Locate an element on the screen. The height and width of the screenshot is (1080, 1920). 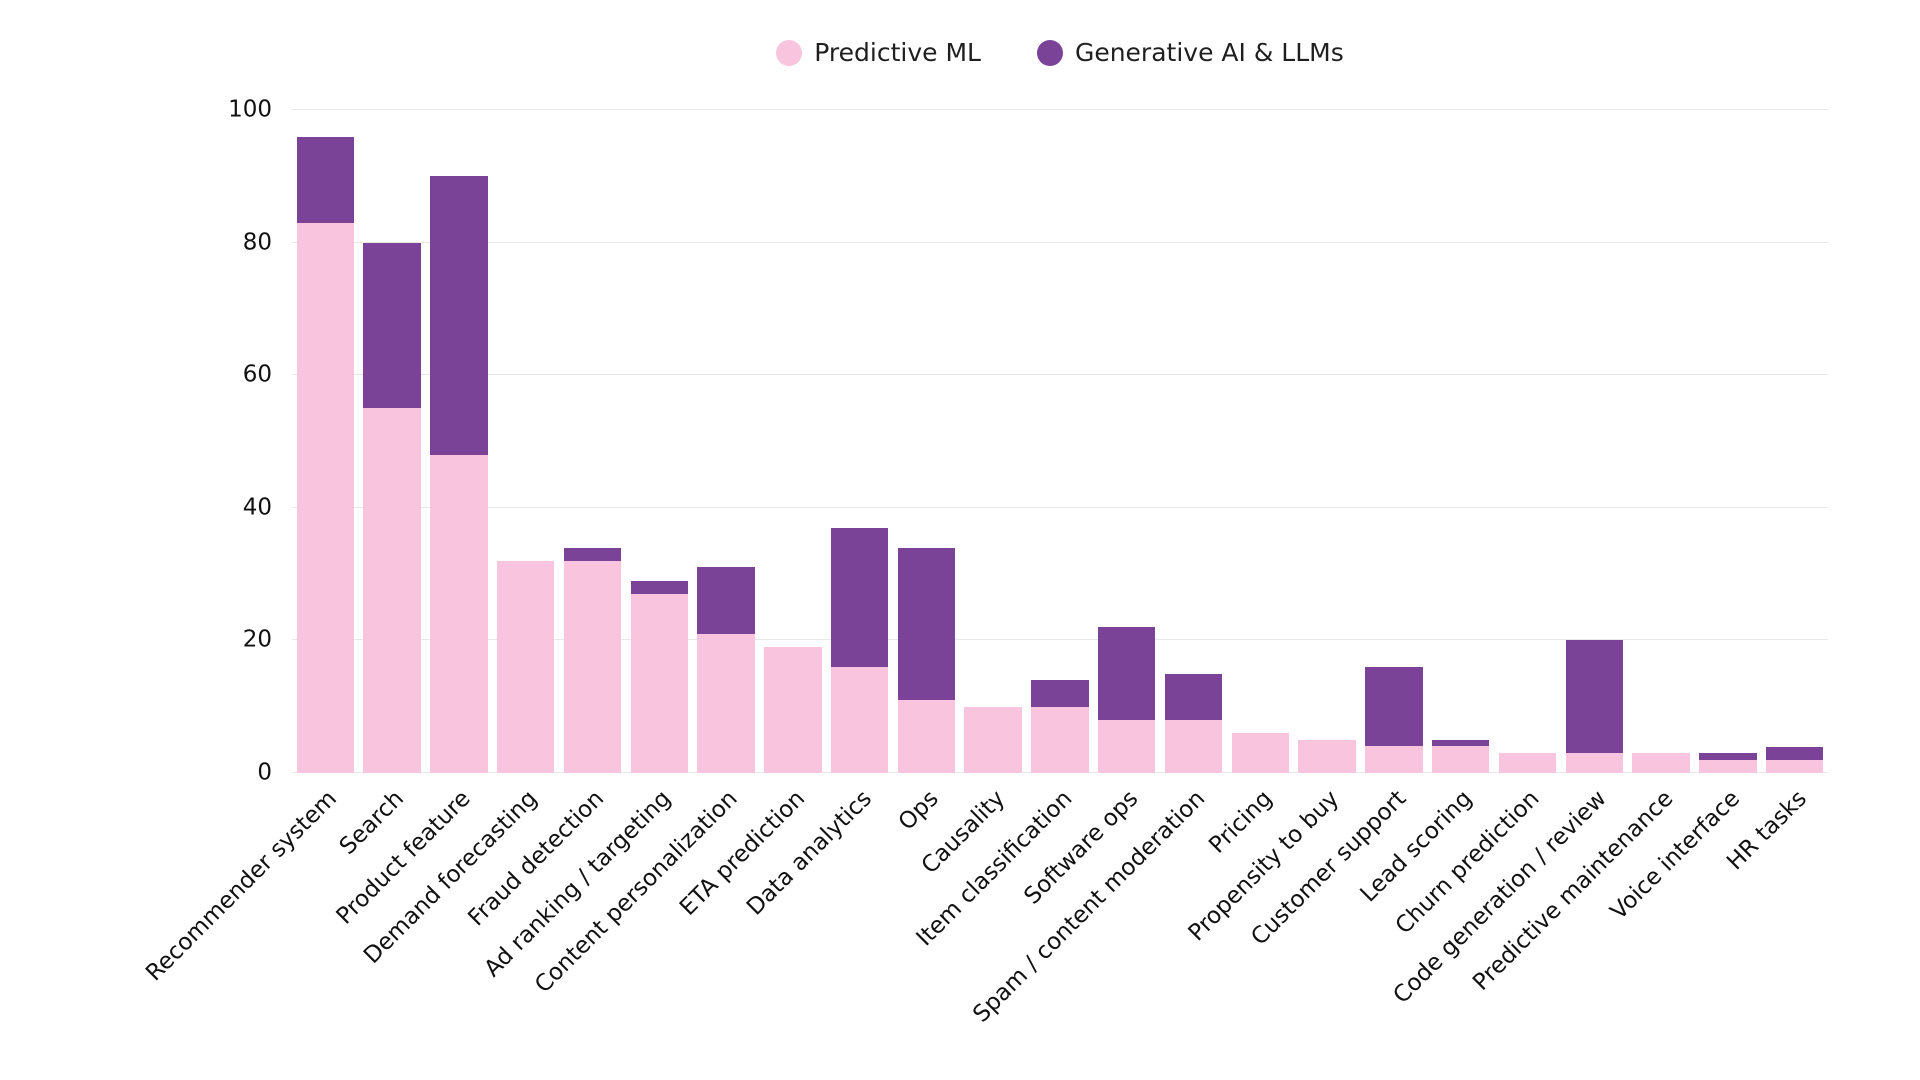
bar-group: Voice interface is located at coordinates (1683, 517).